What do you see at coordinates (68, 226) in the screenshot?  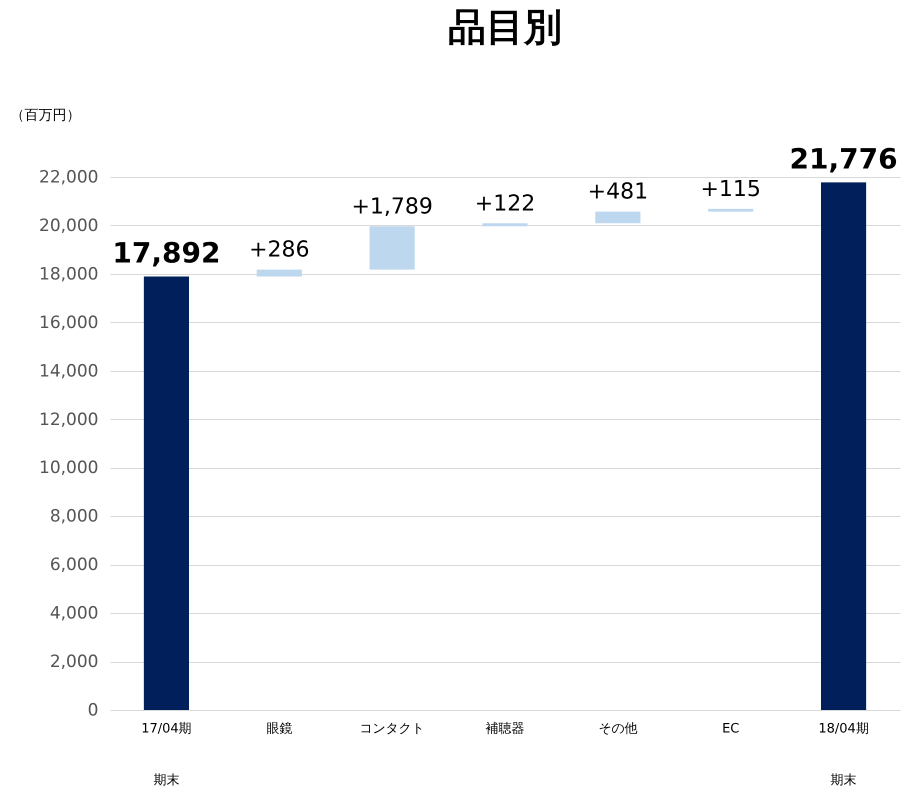 I see `y-tick-label: 20,000` at bounding box center [68, 226].